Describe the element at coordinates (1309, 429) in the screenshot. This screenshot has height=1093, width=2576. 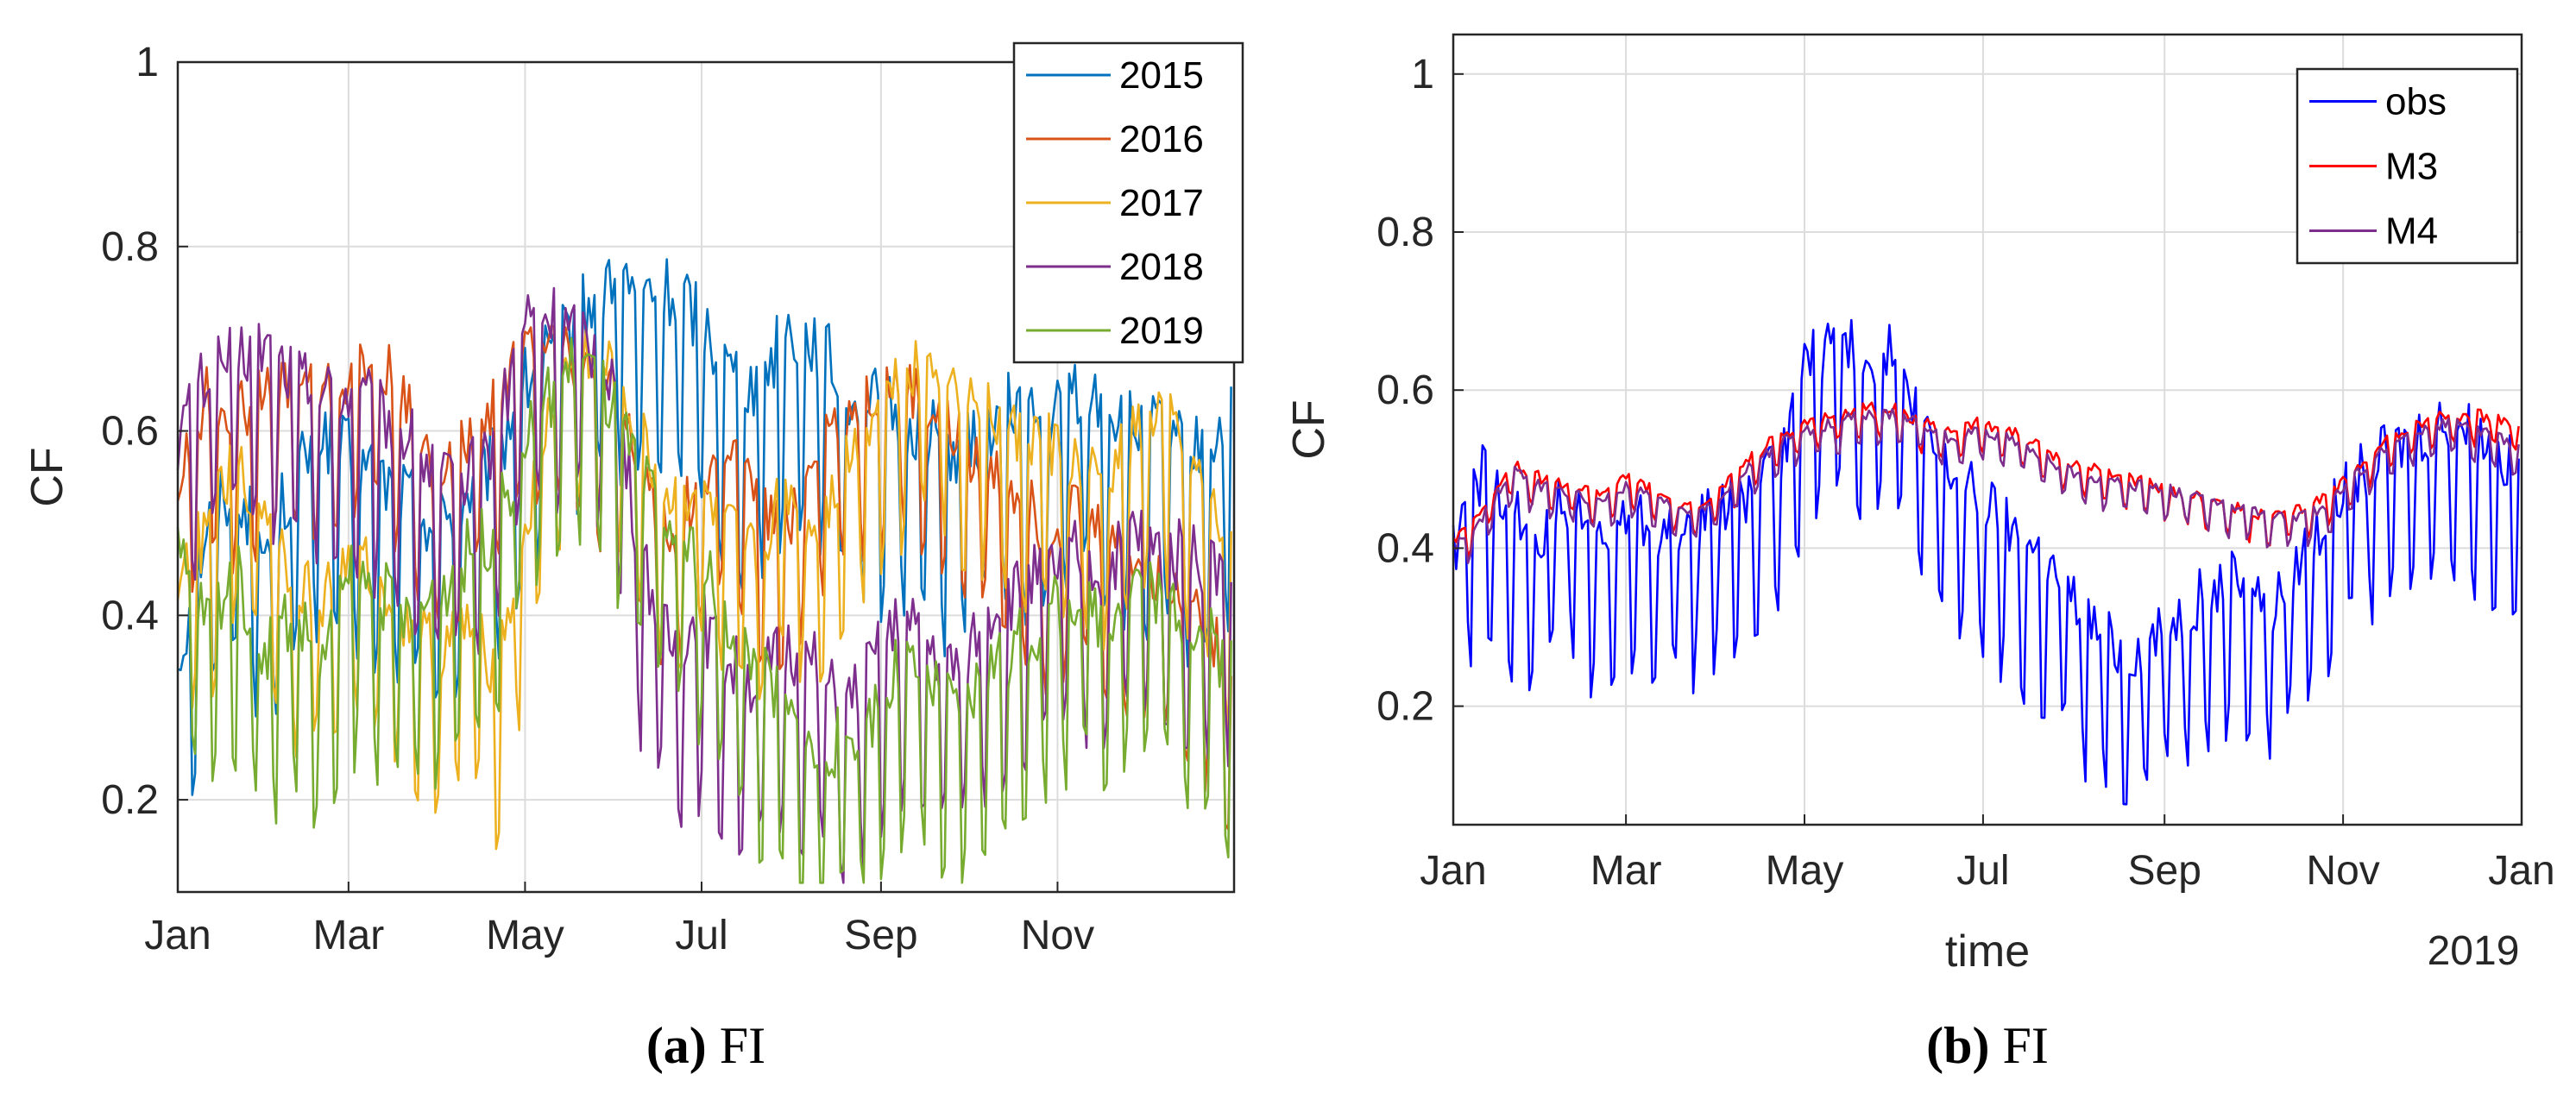
I see `y-axis-label-b: CF` at that location.